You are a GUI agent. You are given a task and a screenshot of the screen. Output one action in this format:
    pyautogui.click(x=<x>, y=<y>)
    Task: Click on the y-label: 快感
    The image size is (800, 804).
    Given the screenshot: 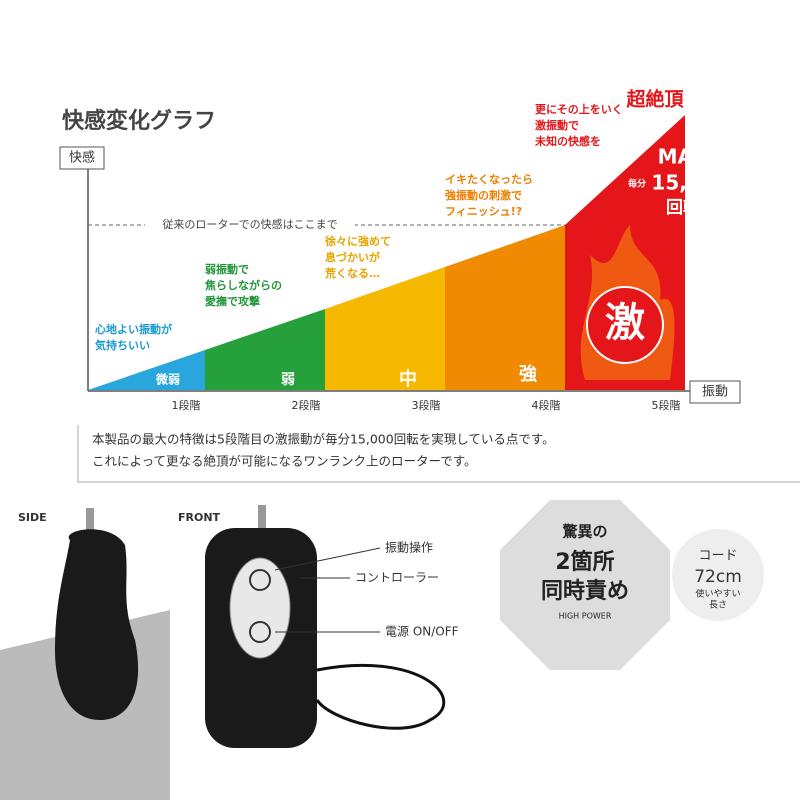 What is the action you would take?
    pyautogui.click(x=82, y=158)
    